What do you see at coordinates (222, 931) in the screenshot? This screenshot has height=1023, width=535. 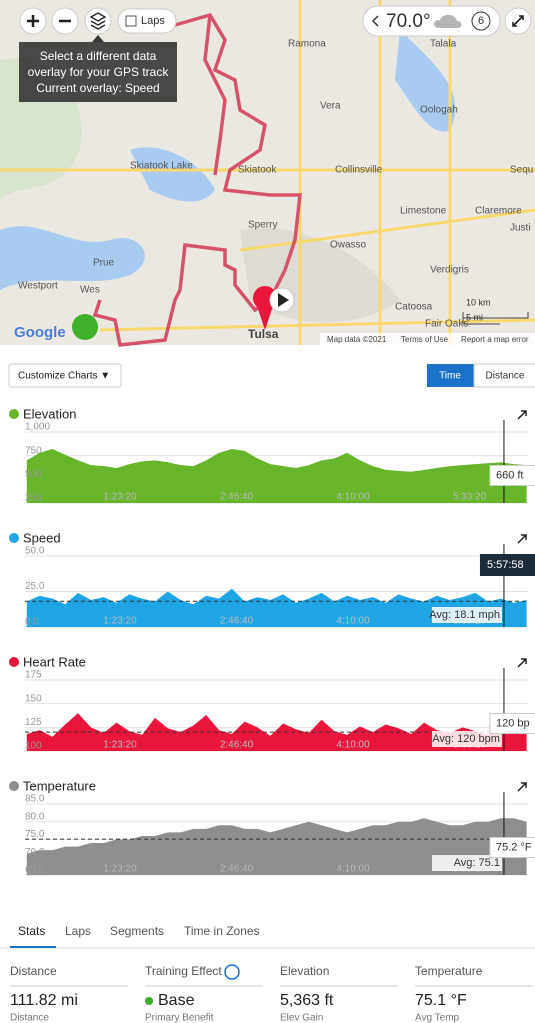 I see `tab: Time in Zones` at bounding box center [222, 931].